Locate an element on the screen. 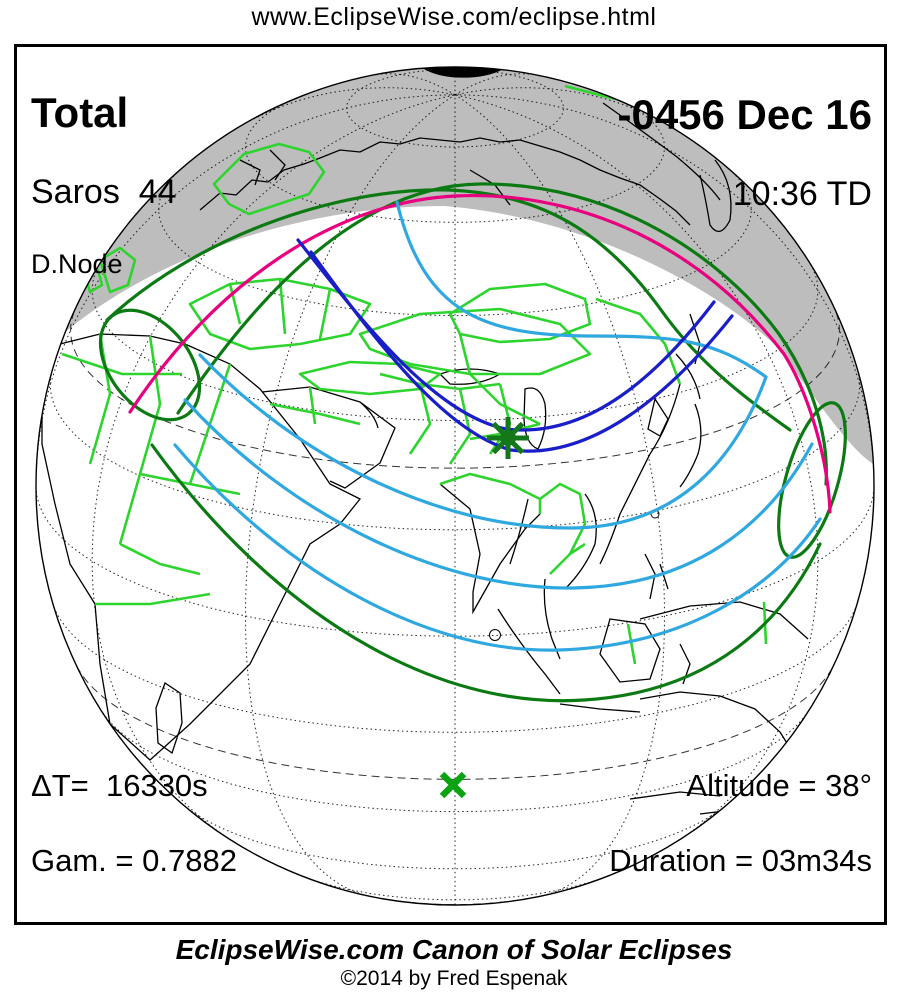 This screenshot has width=908, height=1004. turkey-borders is located at coordinates (370, 378).